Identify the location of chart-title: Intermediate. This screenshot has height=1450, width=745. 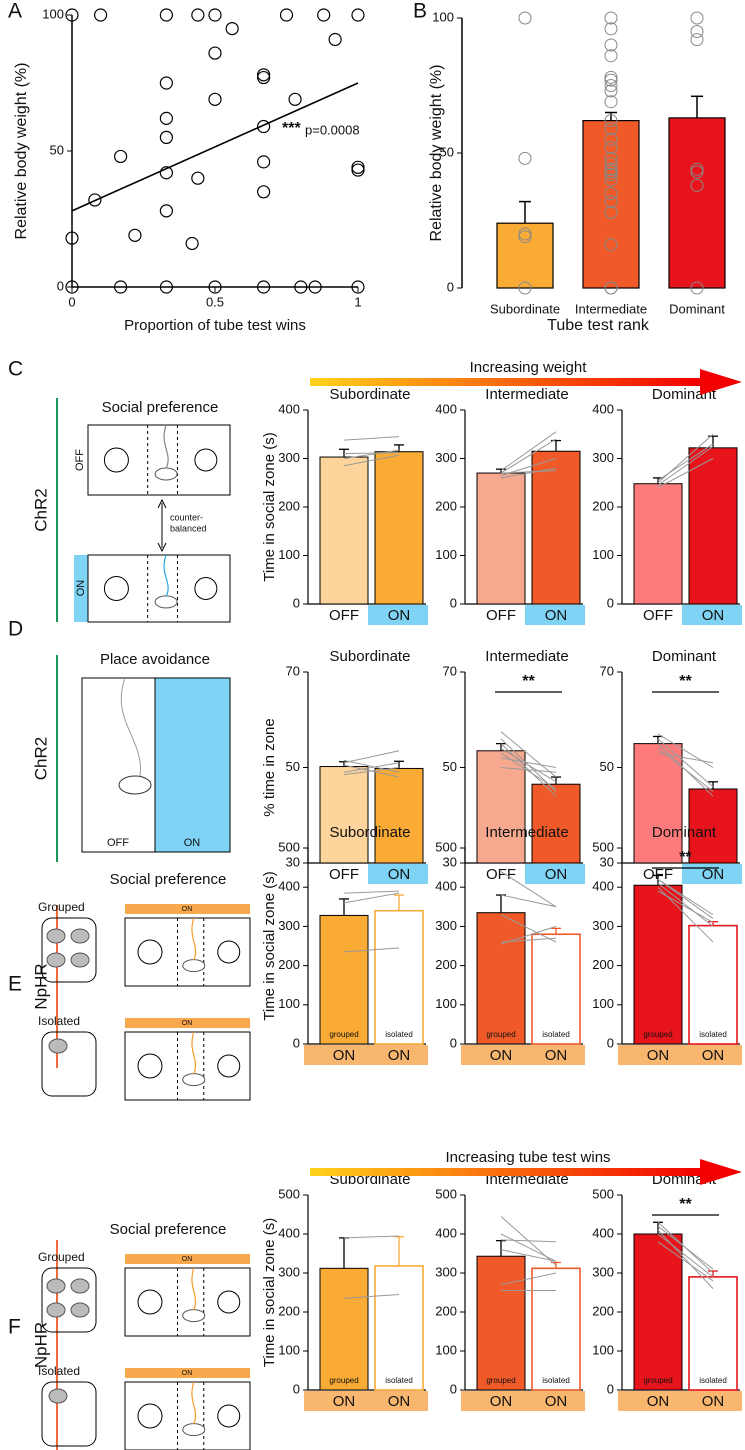
(526, 832).